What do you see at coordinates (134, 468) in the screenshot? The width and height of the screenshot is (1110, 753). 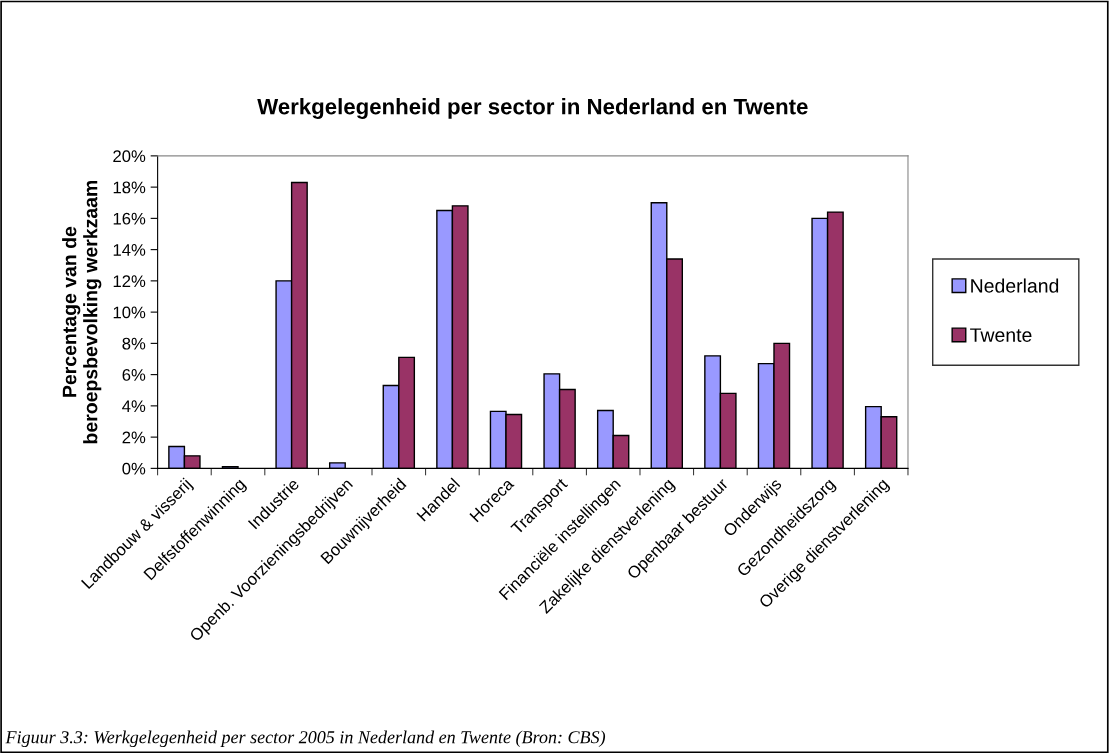 I see `y-tick-label: 0%` at bounding box center [134, 468].